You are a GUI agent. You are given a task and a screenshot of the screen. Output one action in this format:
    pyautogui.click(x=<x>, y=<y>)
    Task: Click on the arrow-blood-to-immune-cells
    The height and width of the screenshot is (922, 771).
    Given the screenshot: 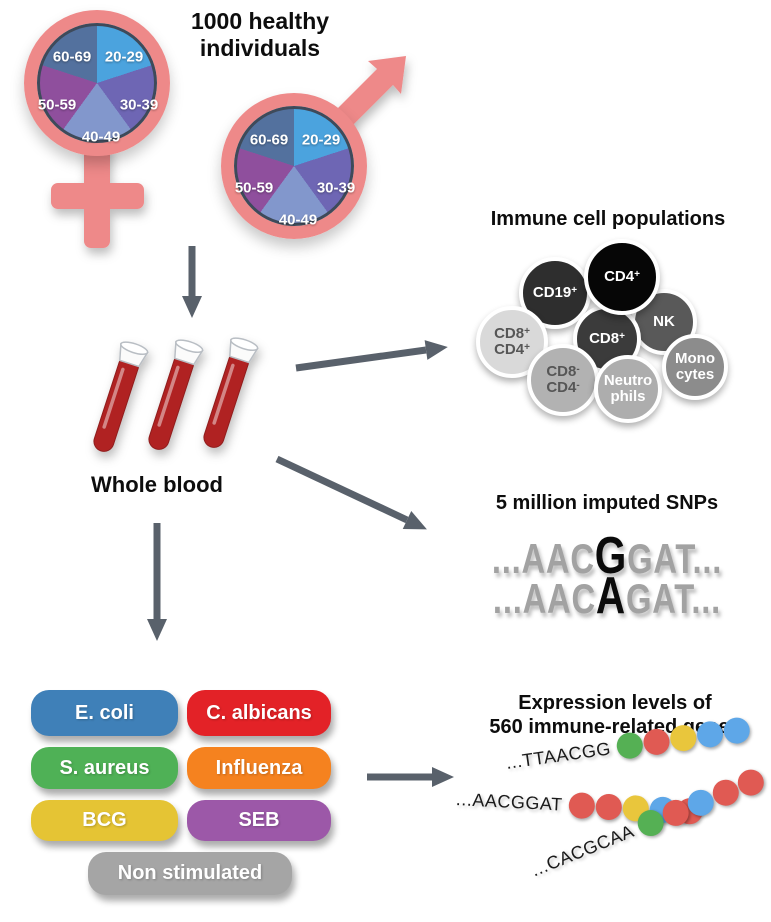 What is the action you would take?
    pyautogui.click(x=371, y=356)
    